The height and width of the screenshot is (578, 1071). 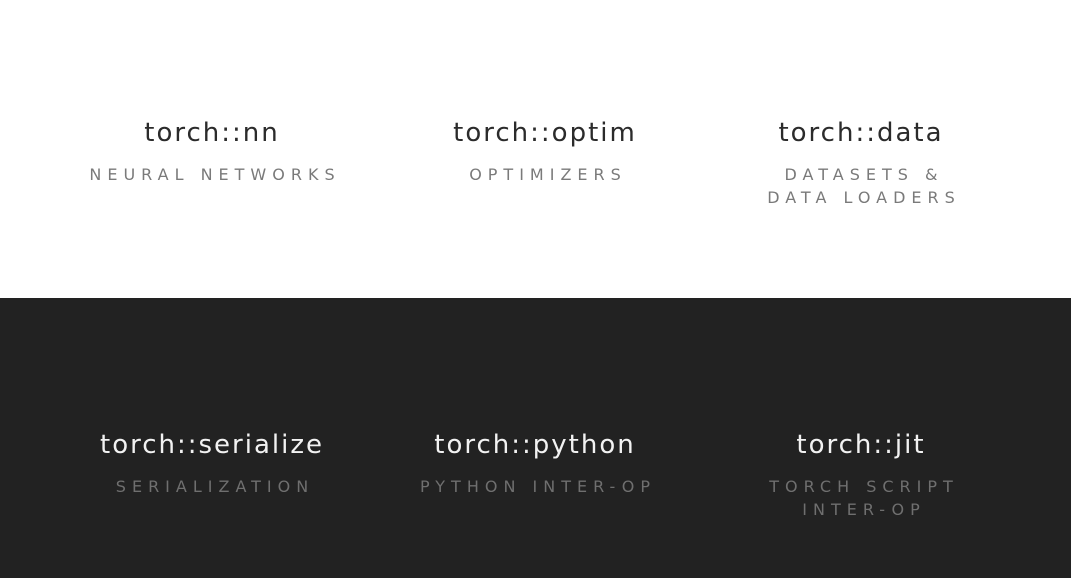 I want to click on module-card-serialize: torch::serialize SERIALIZATION, so click(x=212, y=463).